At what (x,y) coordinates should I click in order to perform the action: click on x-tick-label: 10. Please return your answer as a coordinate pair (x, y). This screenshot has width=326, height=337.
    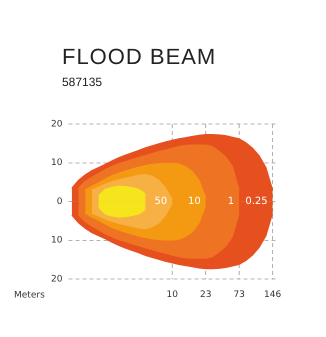
    Looking at the image, I should click on (172, 295).